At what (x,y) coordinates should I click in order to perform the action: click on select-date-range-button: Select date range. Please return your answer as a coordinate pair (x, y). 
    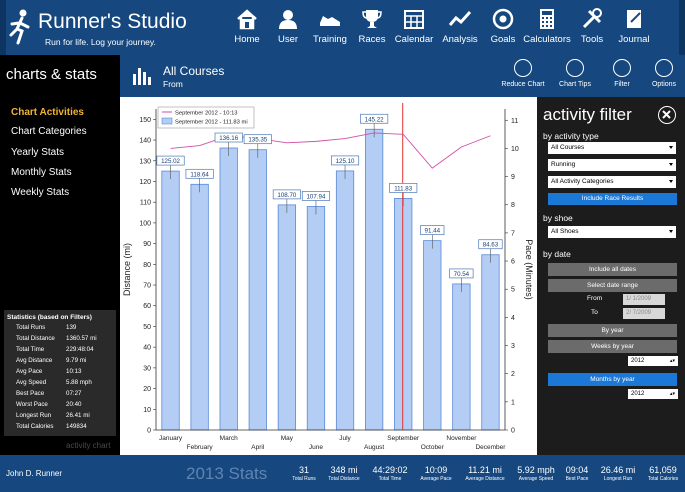
    Looking at the image, I should click on (612, 285).